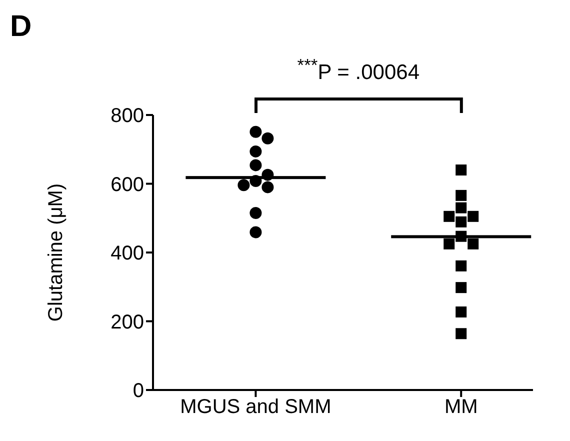 This screenshot has height=441, width=570. Describe the element at coordinates (256, 407) in the screenshot. I see `x-tick-label: MGUS and SMM` at that location.